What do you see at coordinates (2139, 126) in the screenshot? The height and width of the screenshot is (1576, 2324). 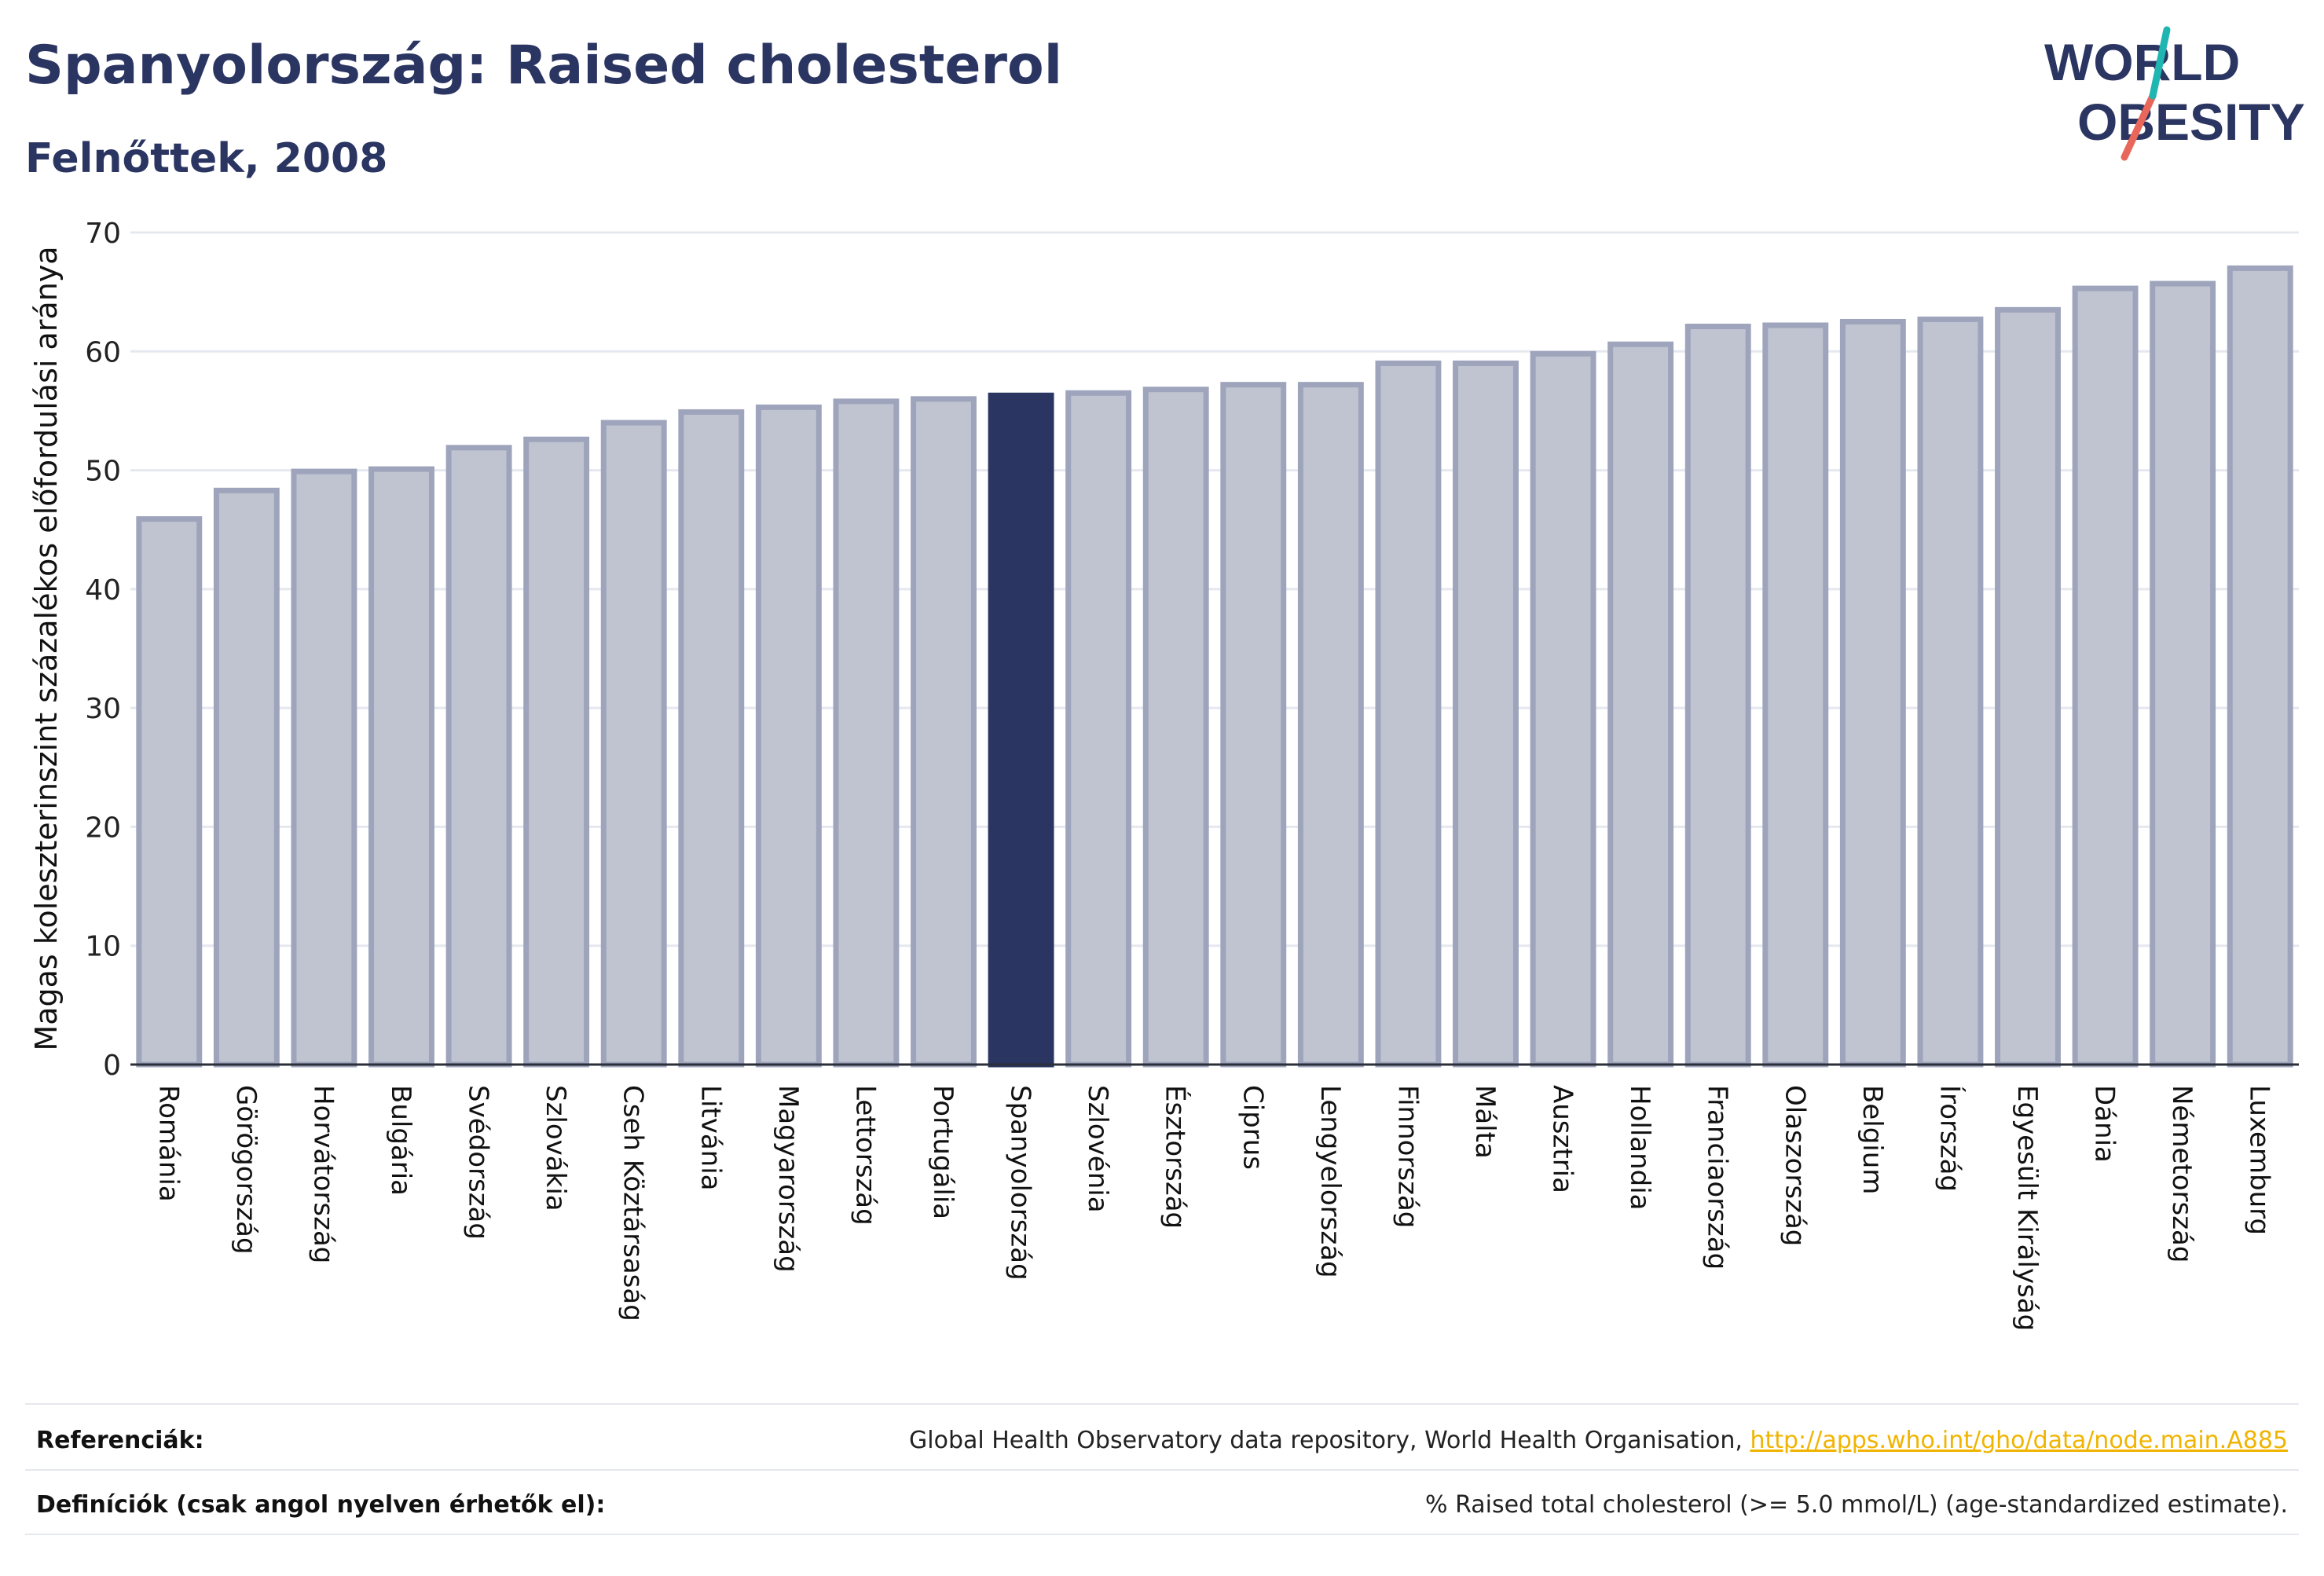 I see `logo-slash-coral` at bounding box center [2139, 126].